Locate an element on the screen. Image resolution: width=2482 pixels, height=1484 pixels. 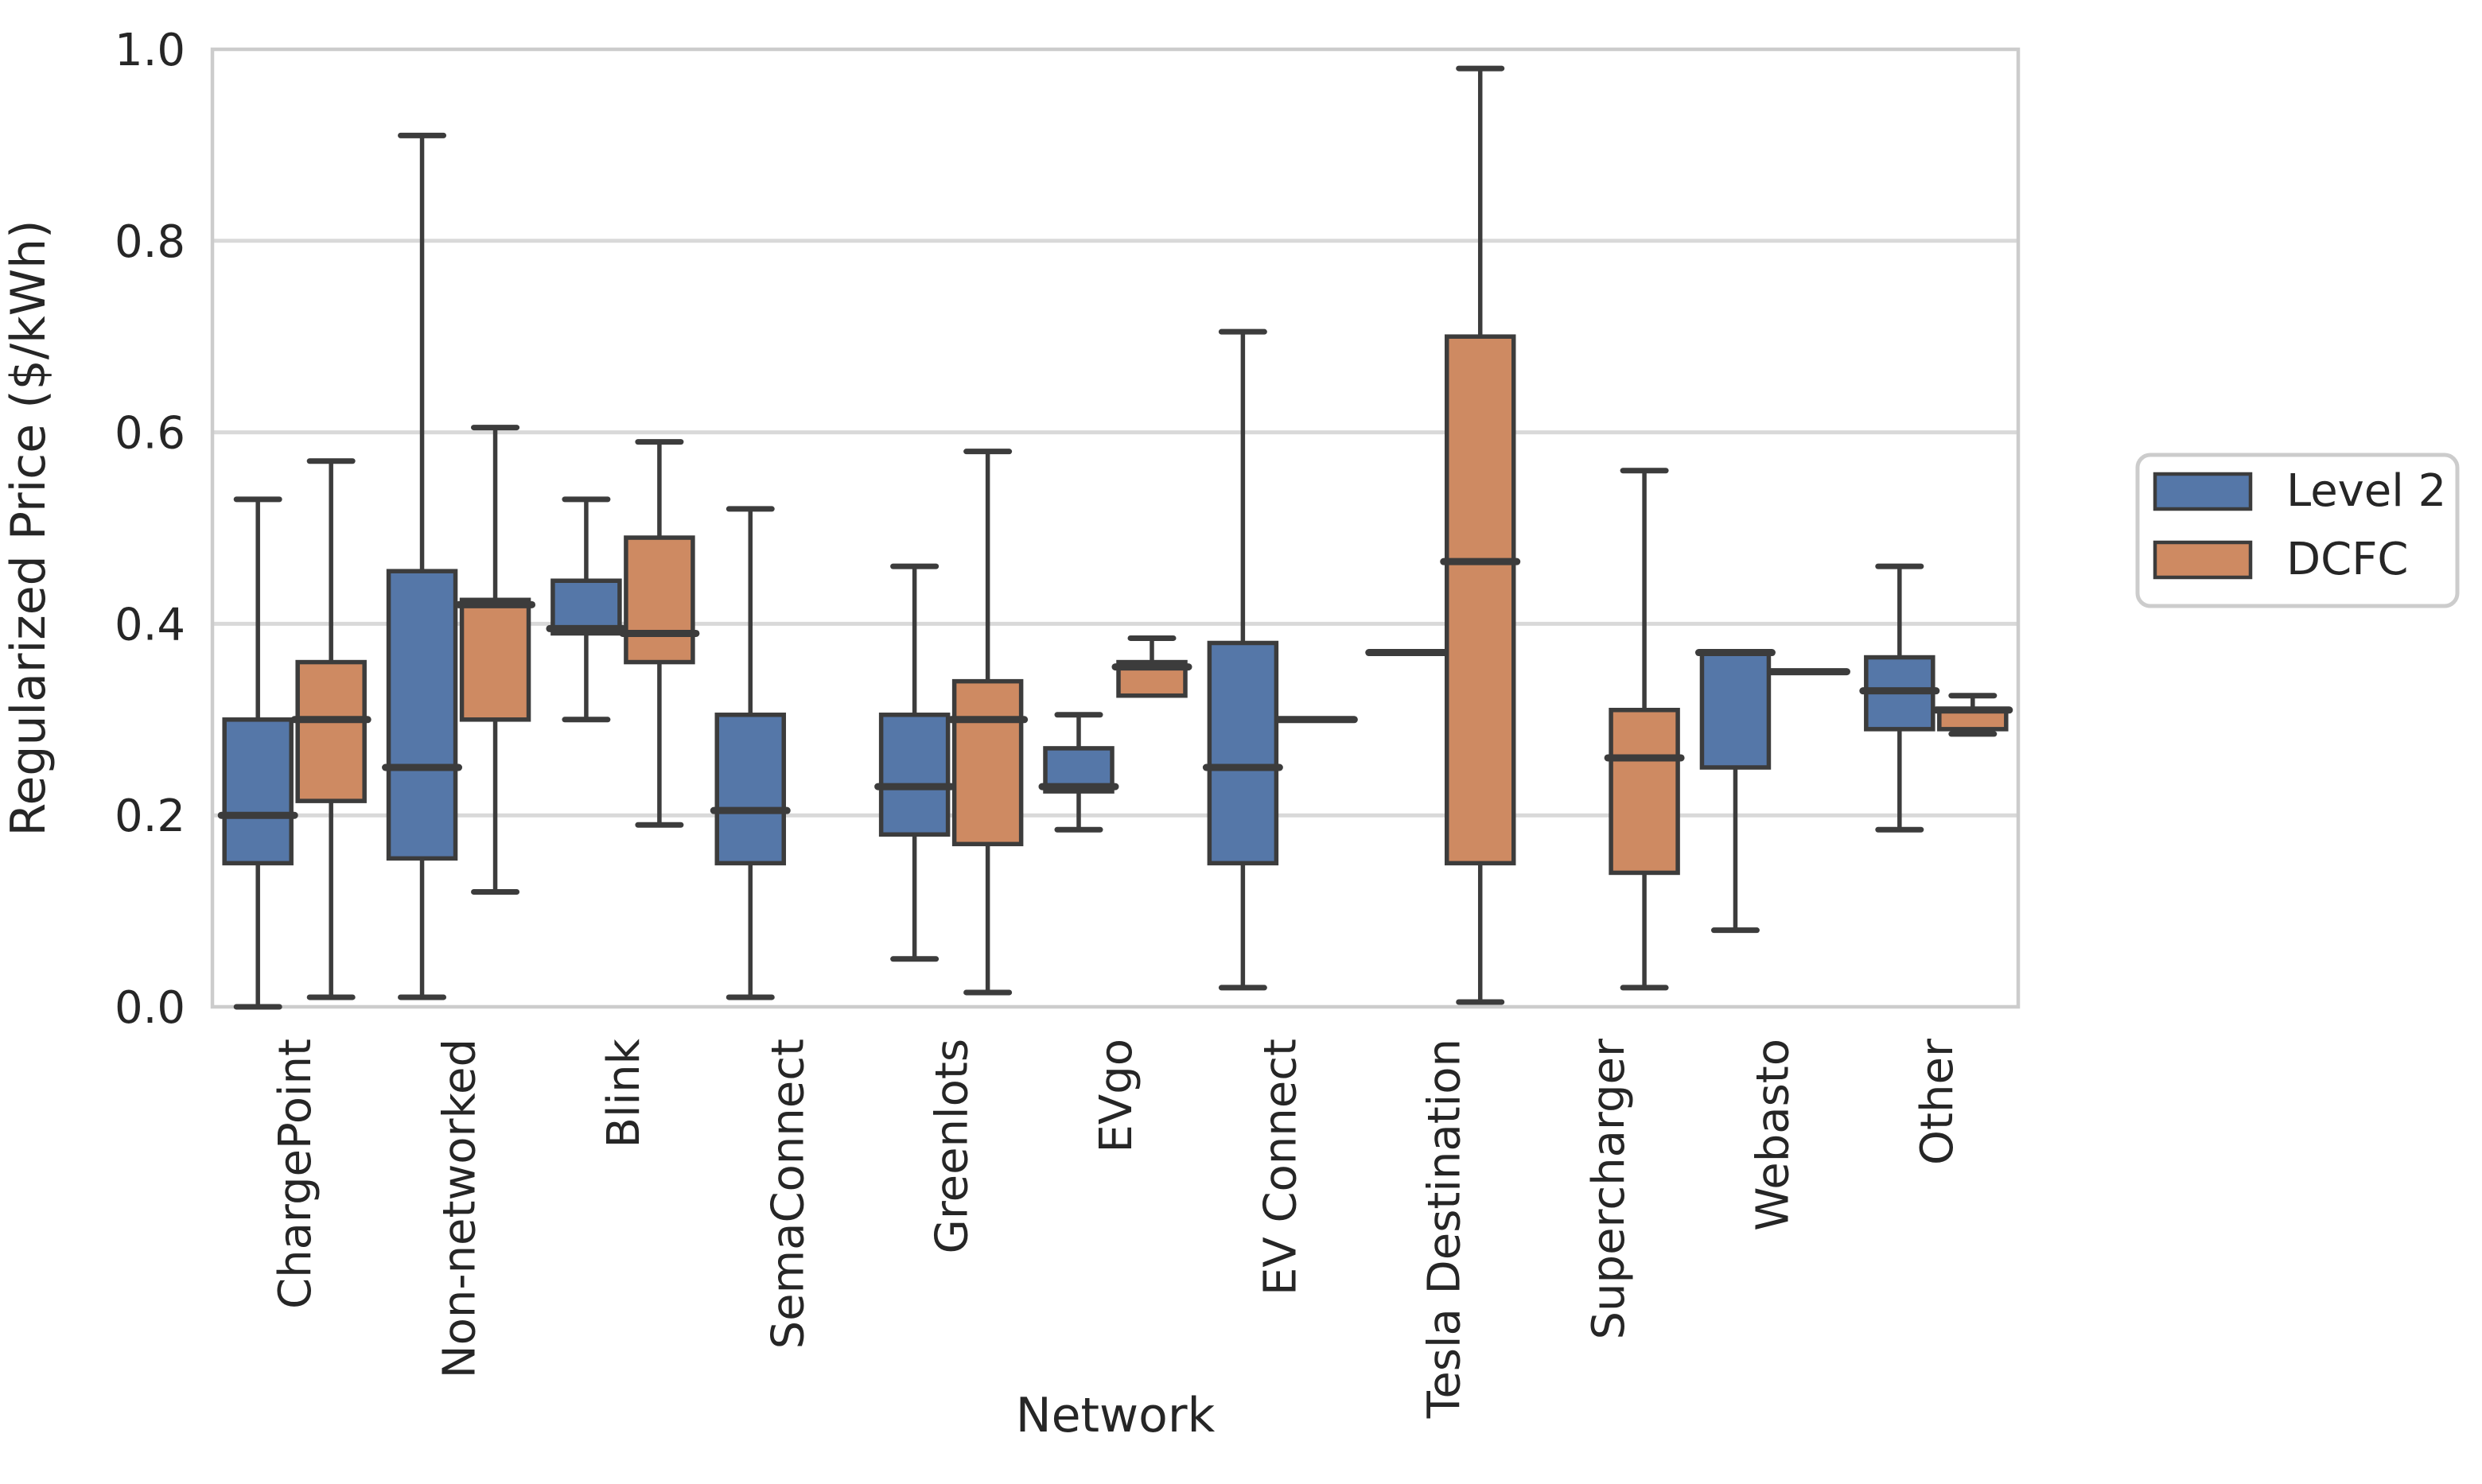
y-axis: 0.0 0.2 0.4 0.6 0.8 1.0 is located at coordinates (150, 529).